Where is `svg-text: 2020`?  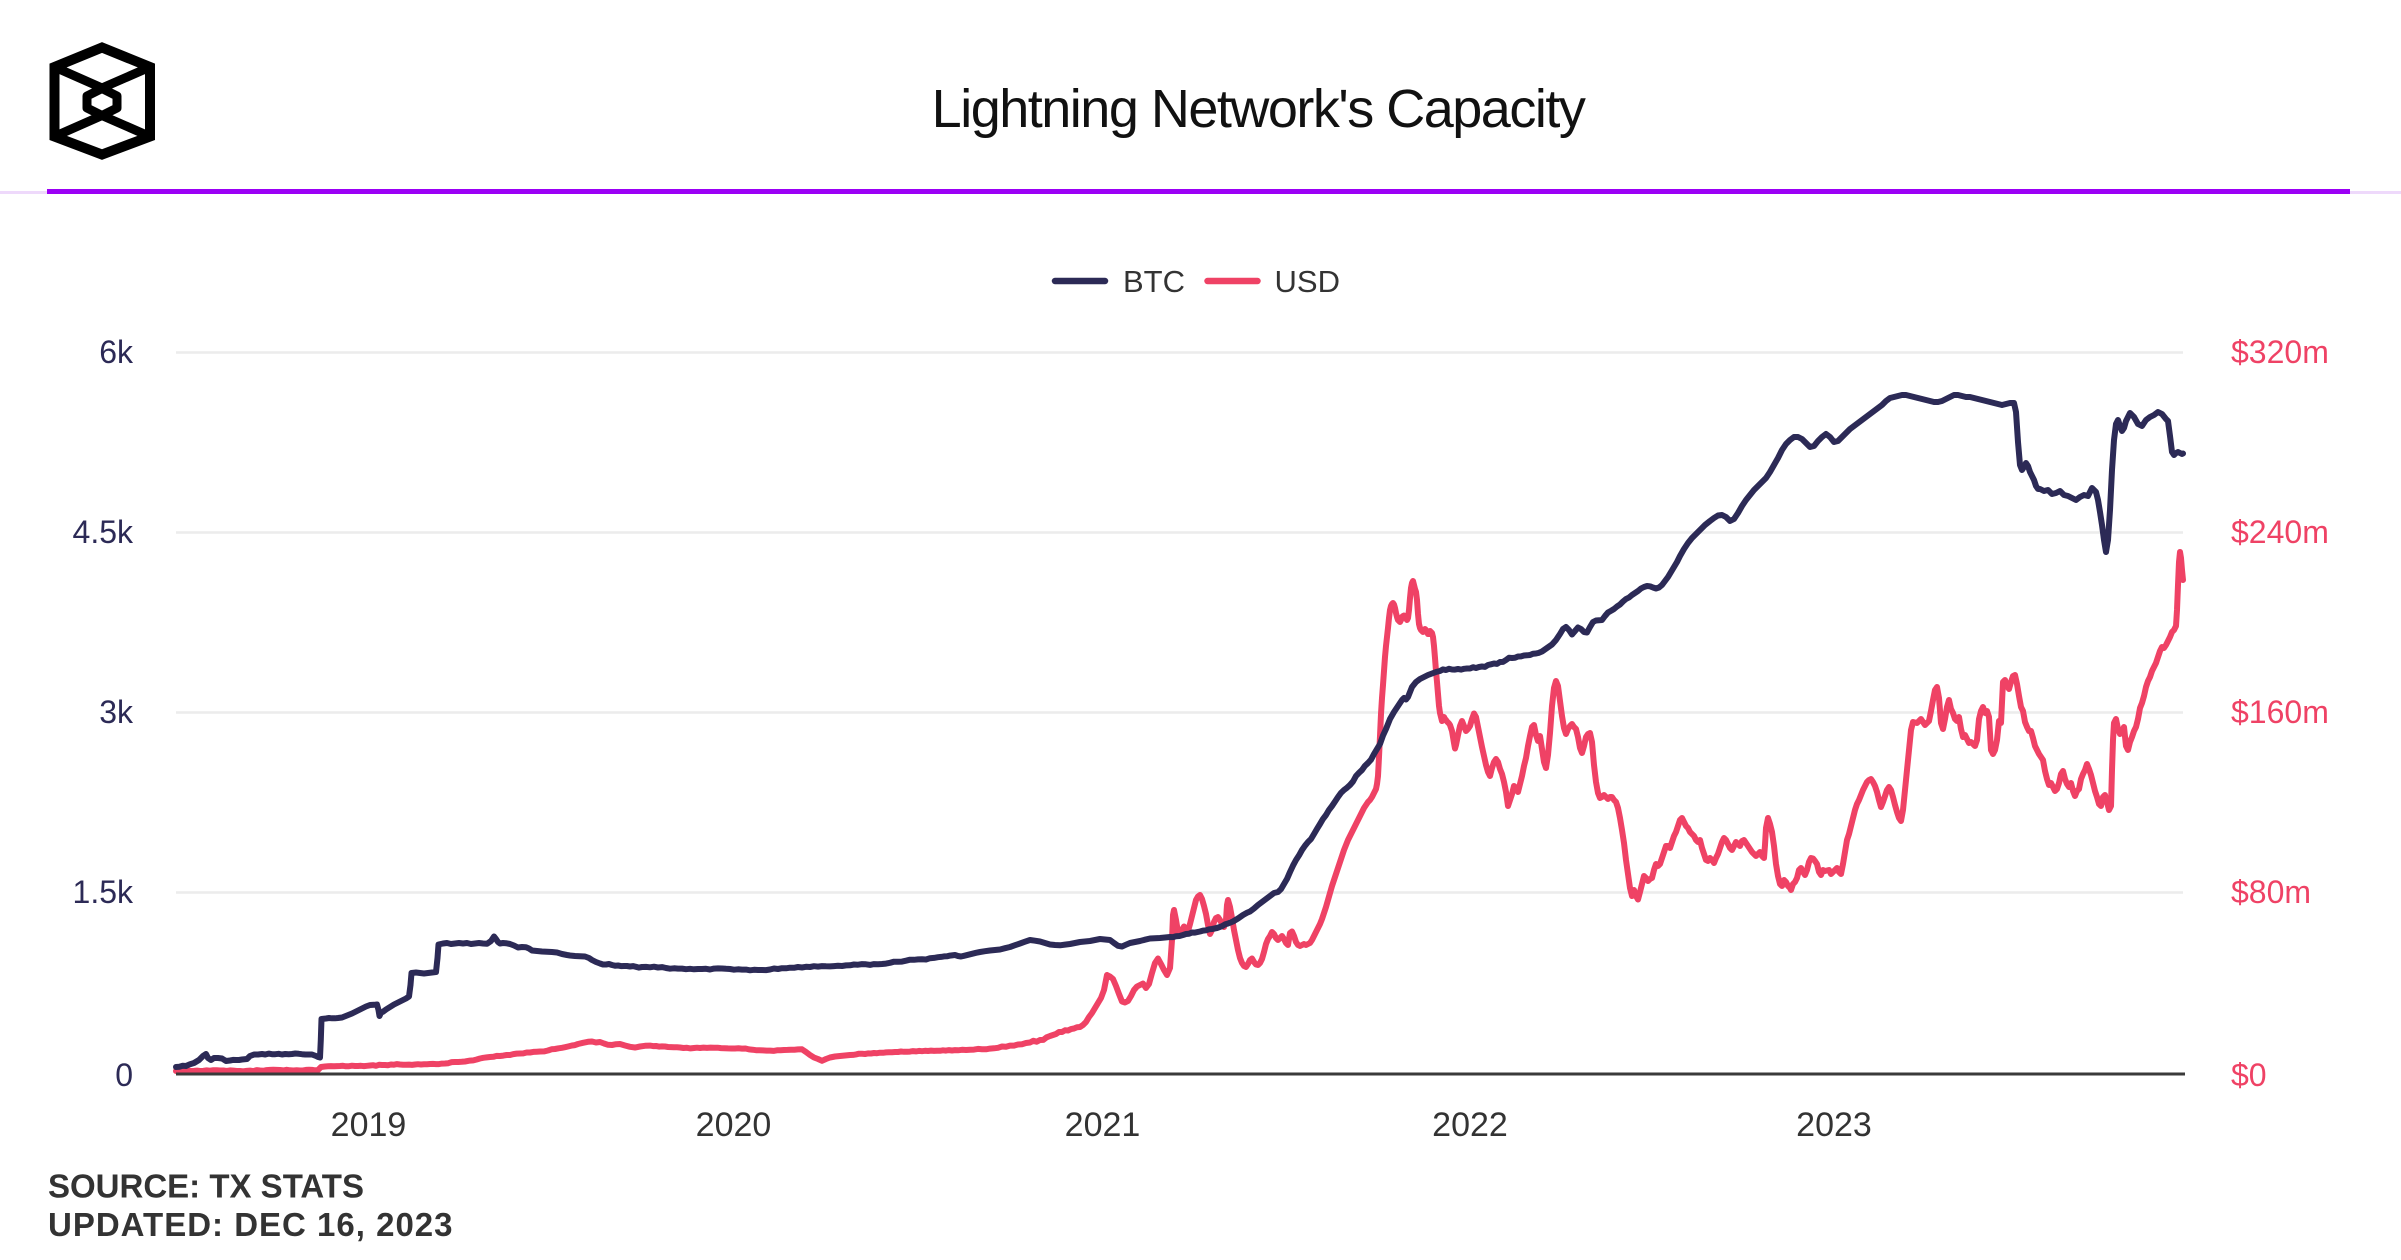 svg-text: 2020 is located at coordinates (734, 1125).